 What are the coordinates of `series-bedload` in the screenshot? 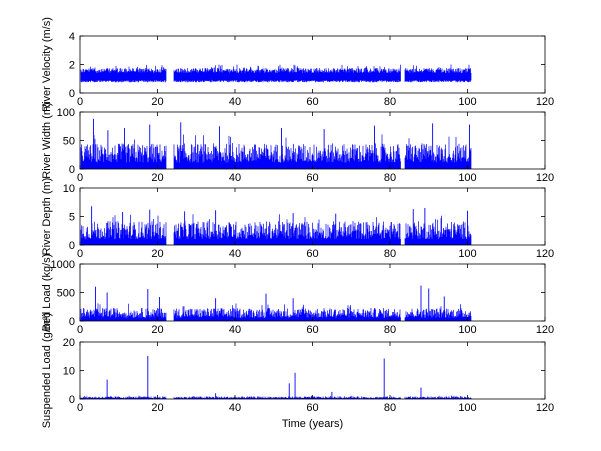 It's located at (276, 303).